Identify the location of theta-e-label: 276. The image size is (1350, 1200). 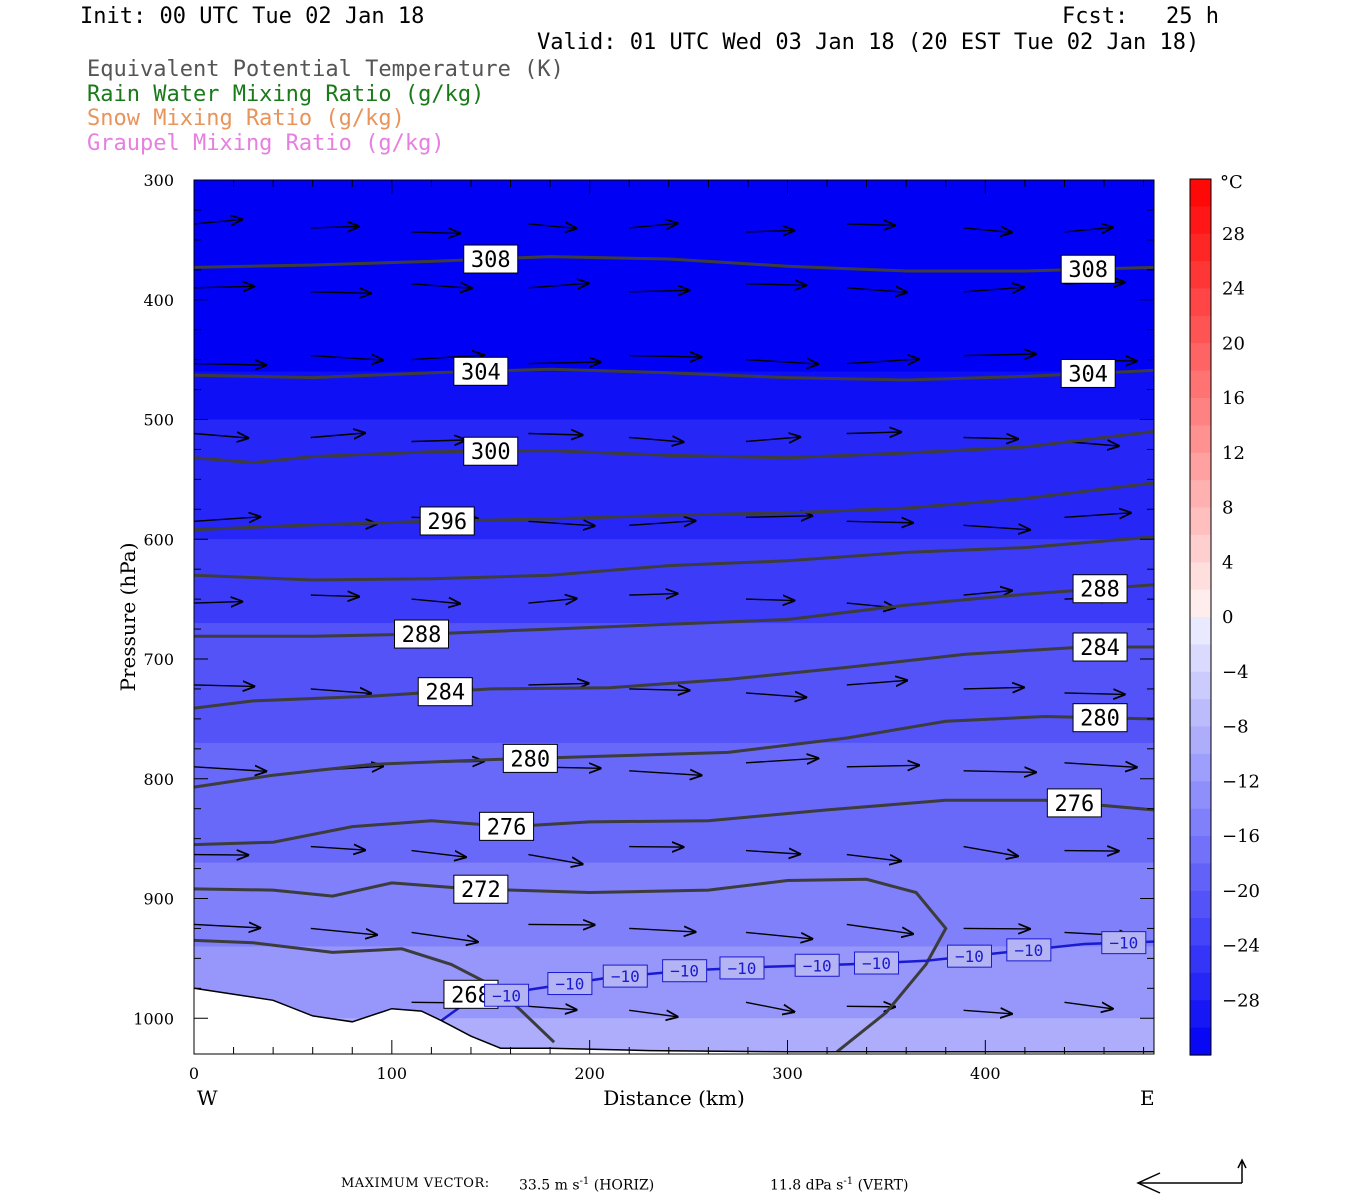
(507, 827).